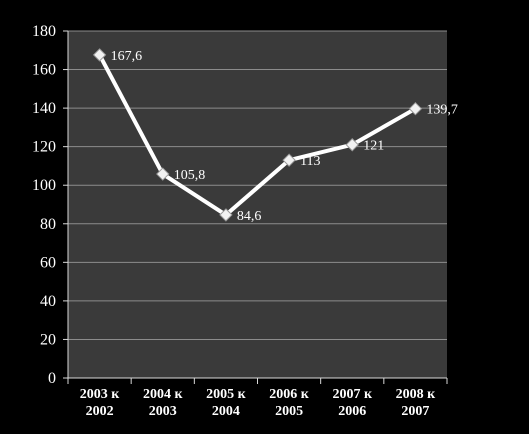  I want to click on x-tick-label-line: 2003 к, so click(100, 394).